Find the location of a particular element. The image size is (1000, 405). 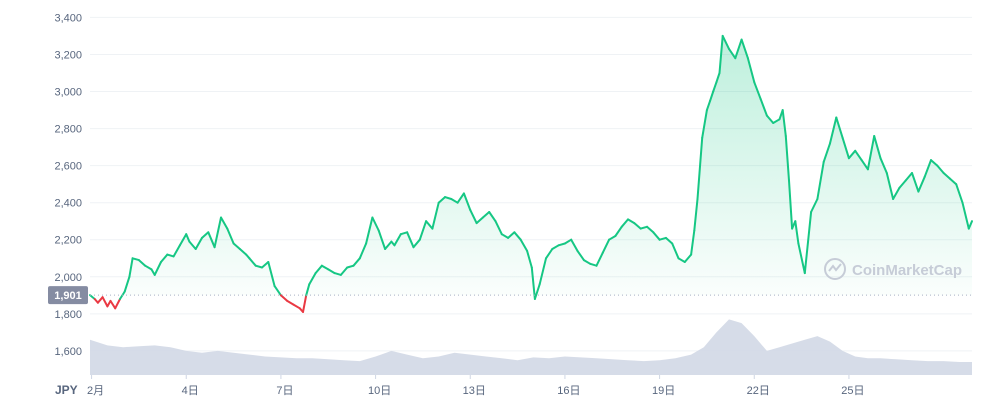

x-tick-label: 10日 is located at coordinates (379, 391).